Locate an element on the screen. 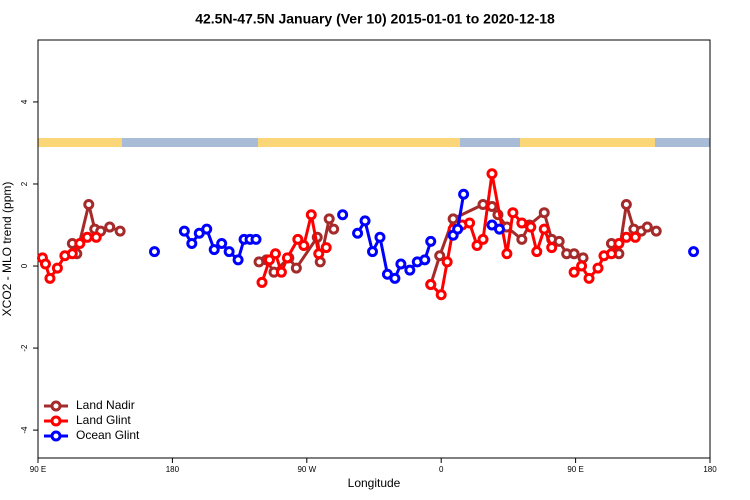  x-axis-label: Longitude is located at coordinates (374, 483).